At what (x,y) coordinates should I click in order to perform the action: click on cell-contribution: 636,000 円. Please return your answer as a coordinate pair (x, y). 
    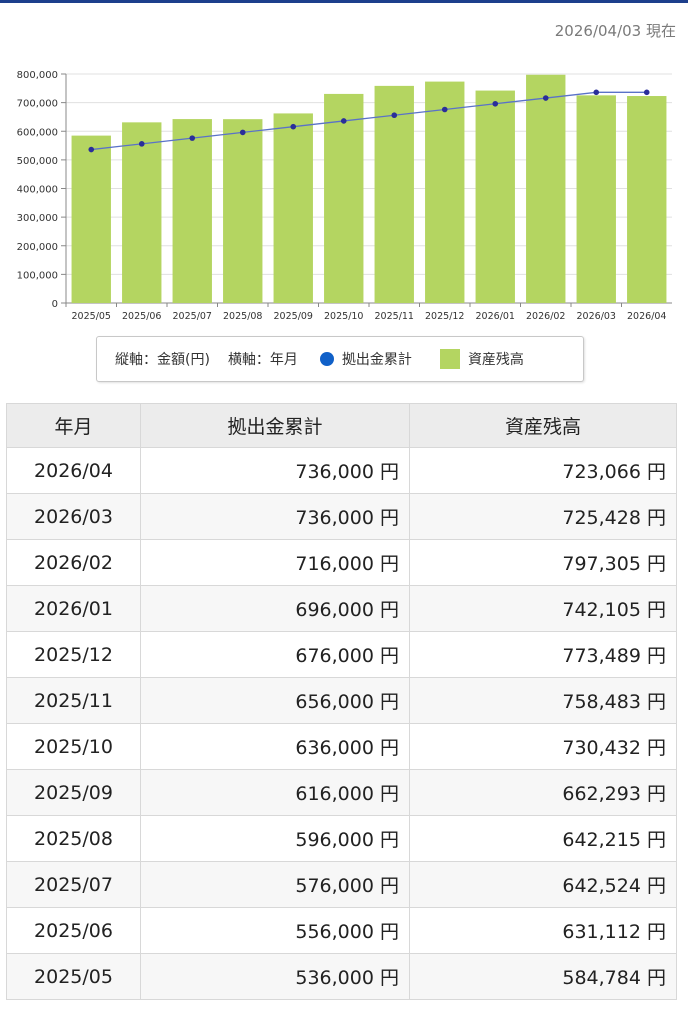
    Looking at the image, I should click on (275, 746).